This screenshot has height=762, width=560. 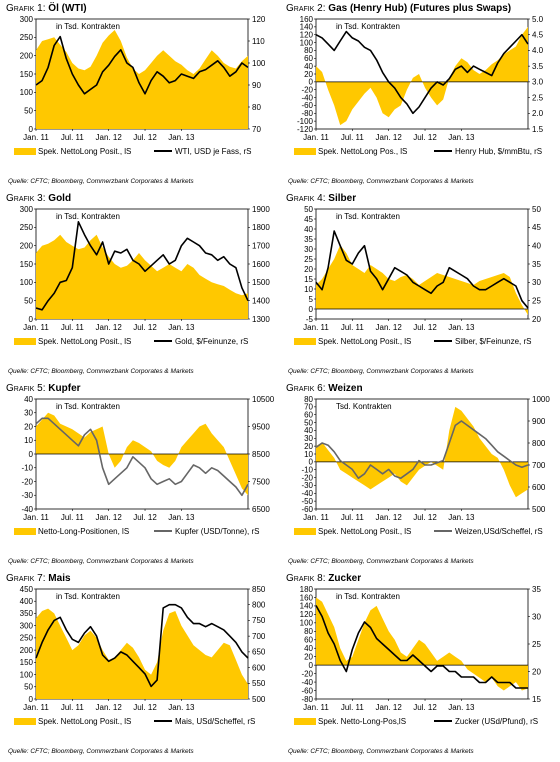 I want to click on left-tick-label: -30, so click(x=307, y=485).